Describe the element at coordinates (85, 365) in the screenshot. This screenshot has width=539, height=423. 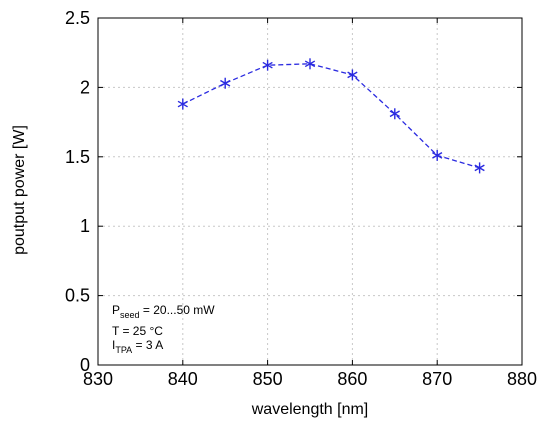
I see `y-tick-label: 0` at that location.